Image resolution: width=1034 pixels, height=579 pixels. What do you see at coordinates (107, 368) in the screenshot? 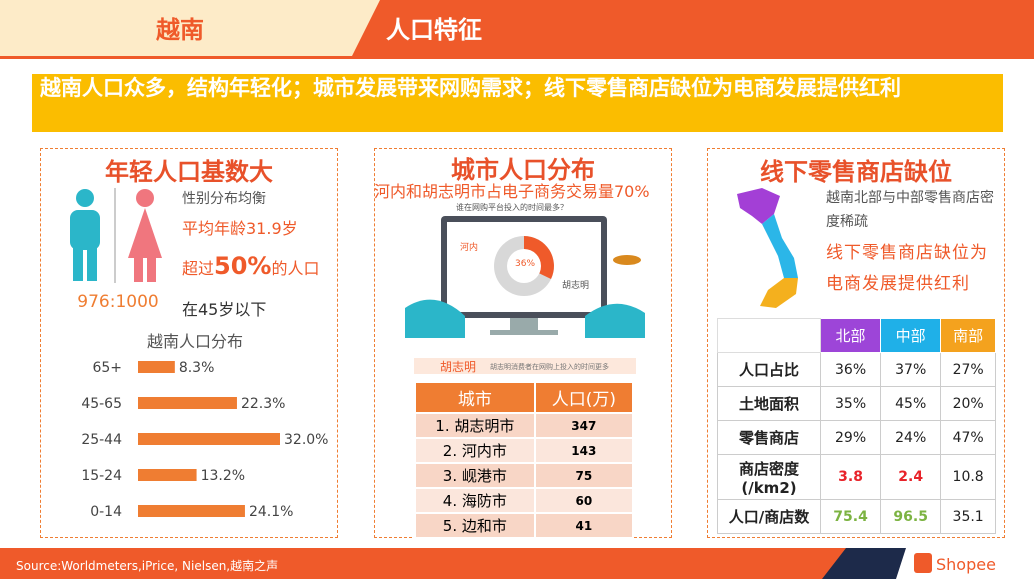
I see `category-label: 65+` at bounding box center [107, 368].